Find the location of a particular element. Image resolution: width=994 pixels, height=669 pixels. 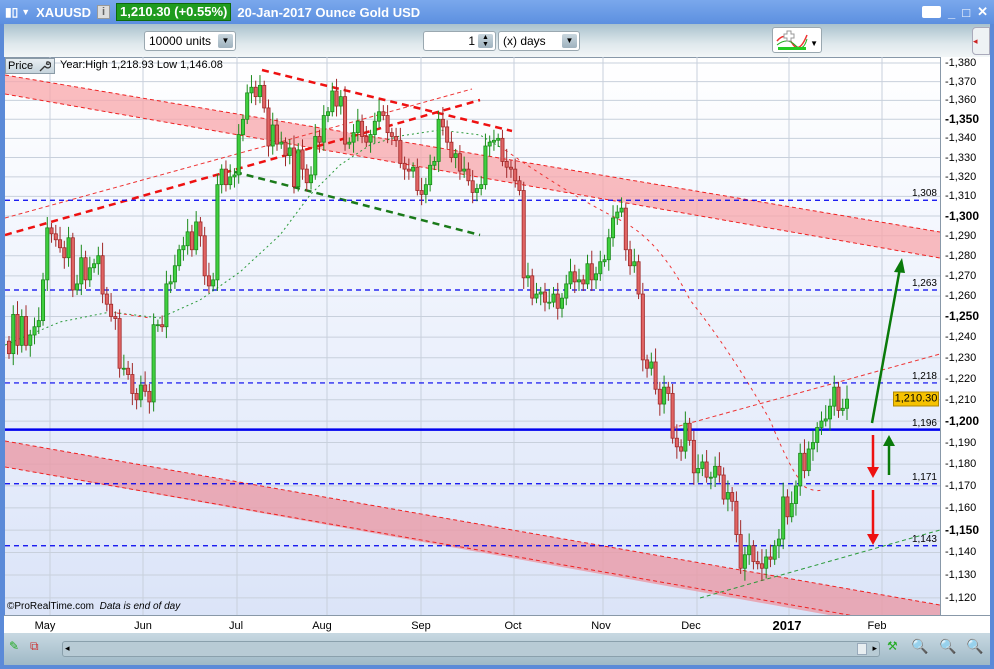

indicator-icon is located at coordinates (792, 40).